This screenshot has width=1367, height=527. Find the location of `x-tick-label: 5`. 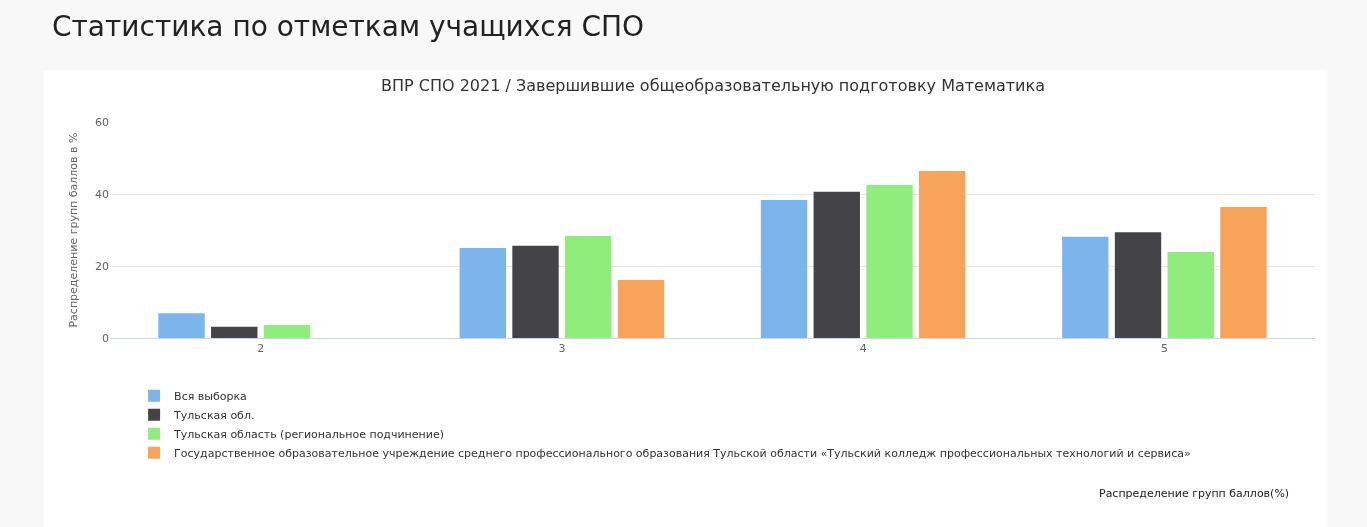

x-tick-label: 5 is located at coordinates (1164, 349).